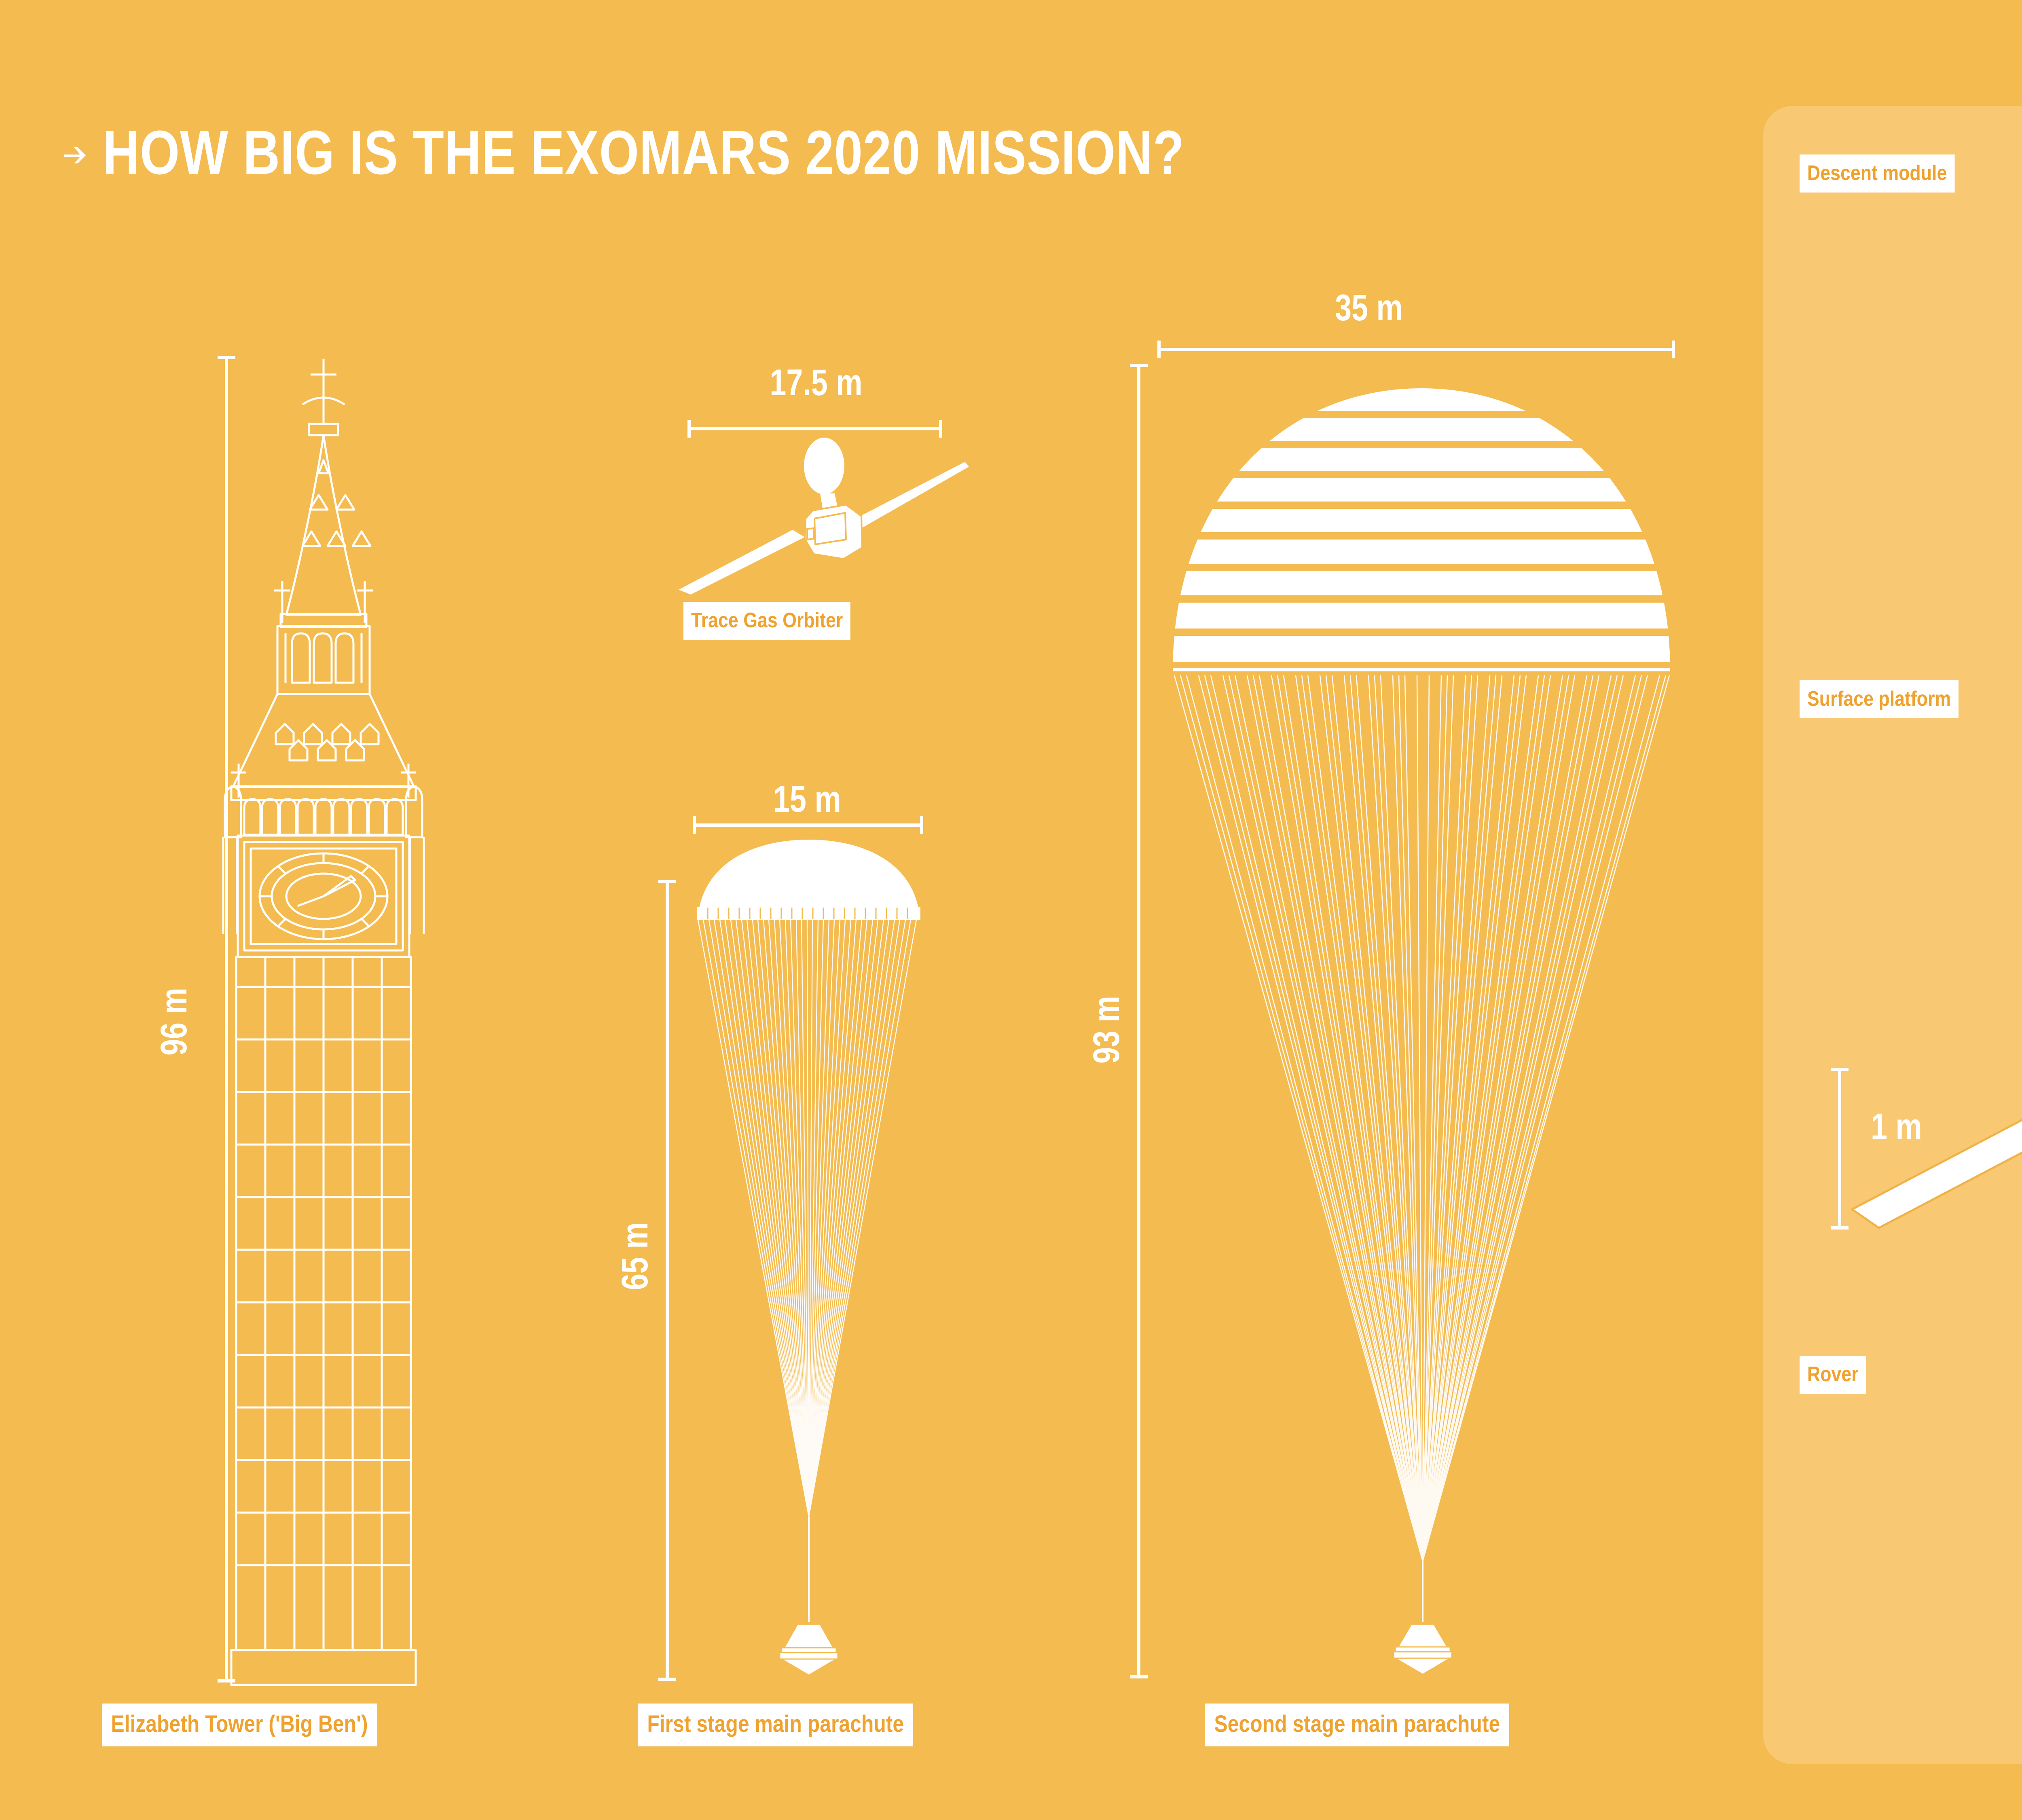  Describe the element at coordinates (1879, 699) in the screenshot. I see `surface-platform-caption: Surface platform` at that location.